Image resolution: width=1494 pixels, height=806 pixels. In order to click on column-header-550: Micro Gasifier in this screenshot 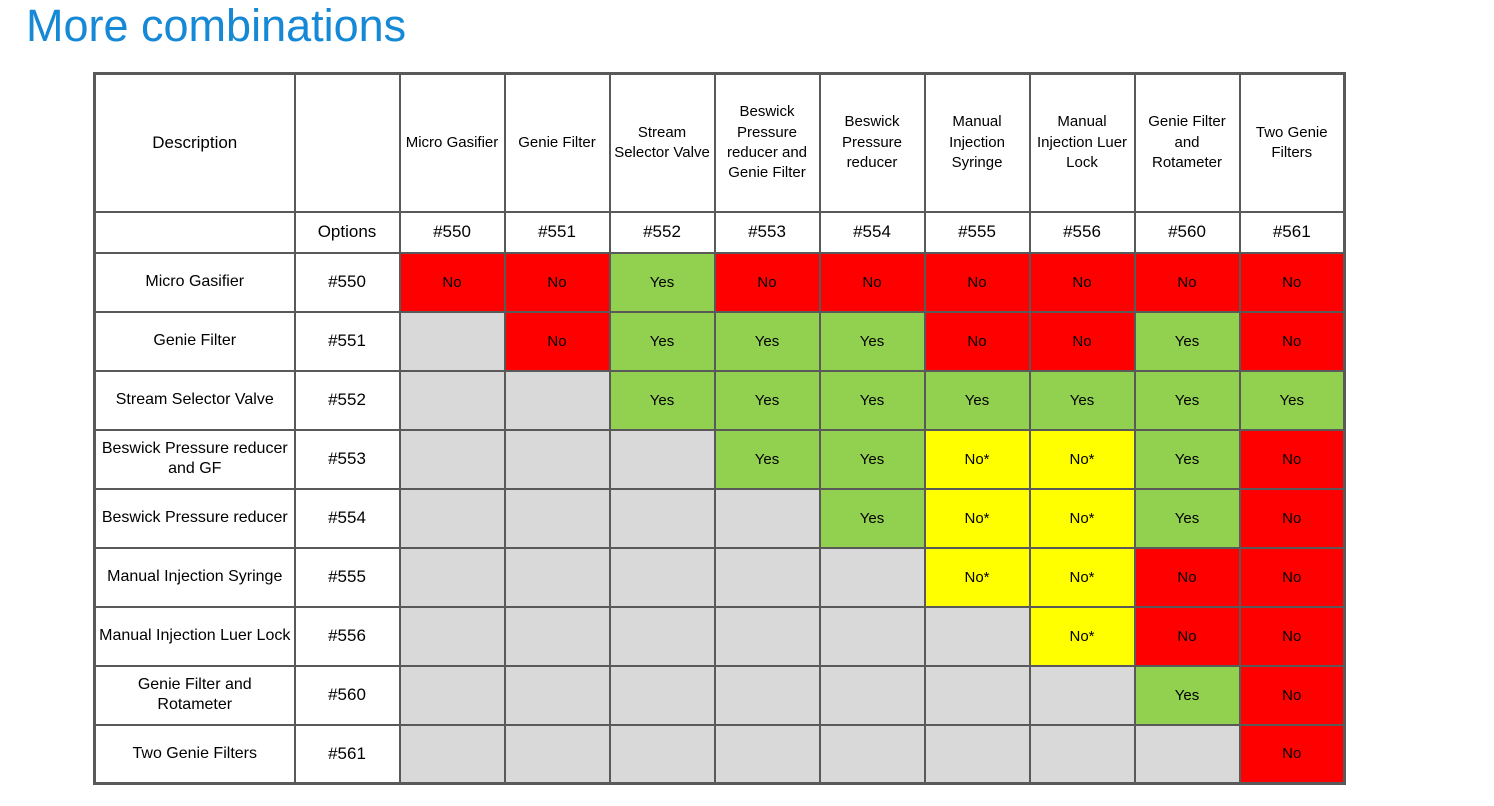, I will do `click(452, 142)`.